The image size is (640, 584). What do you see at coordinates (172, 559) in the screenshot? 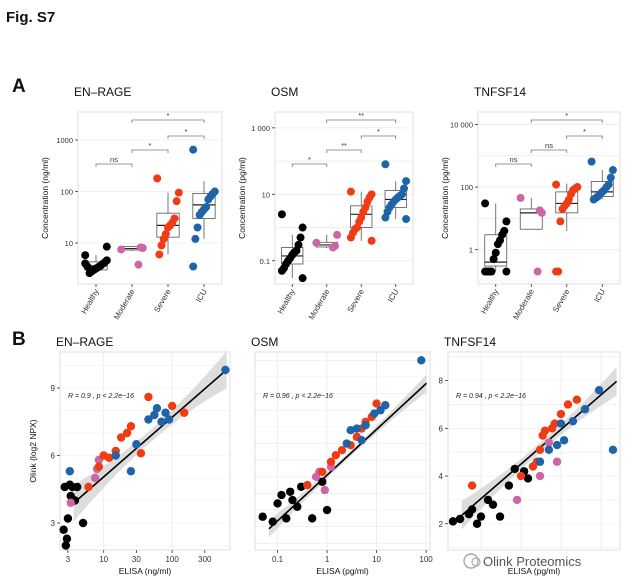
I see `x-tick-label: 100` at bounding box center [172, 559].